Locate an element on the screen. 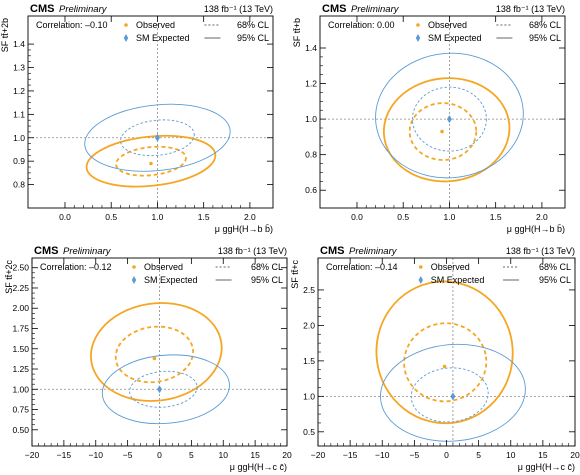 The width and height of the screenshot is (580, 475). correlation-label: Correlation: –0.14 is located at coordinates (362, 267).